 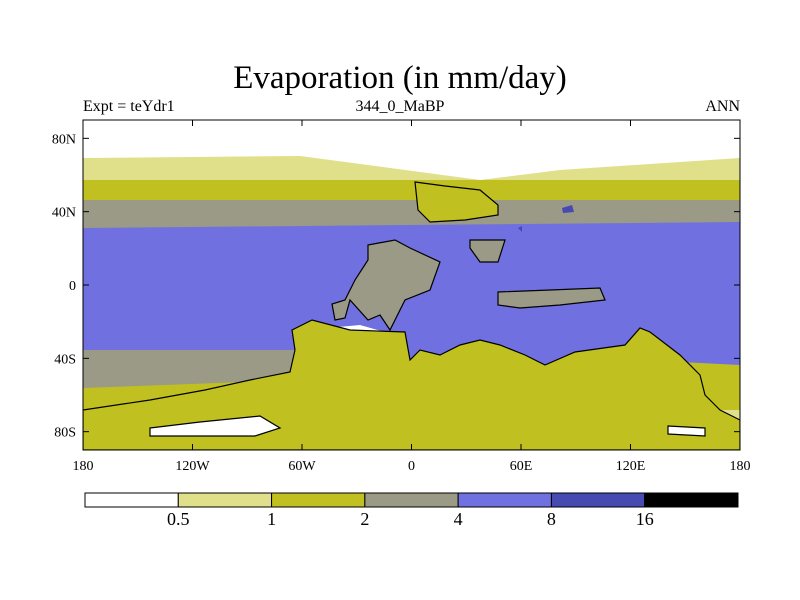 I want to click on x-tick-label: 120W, so click(x=192, y=466).